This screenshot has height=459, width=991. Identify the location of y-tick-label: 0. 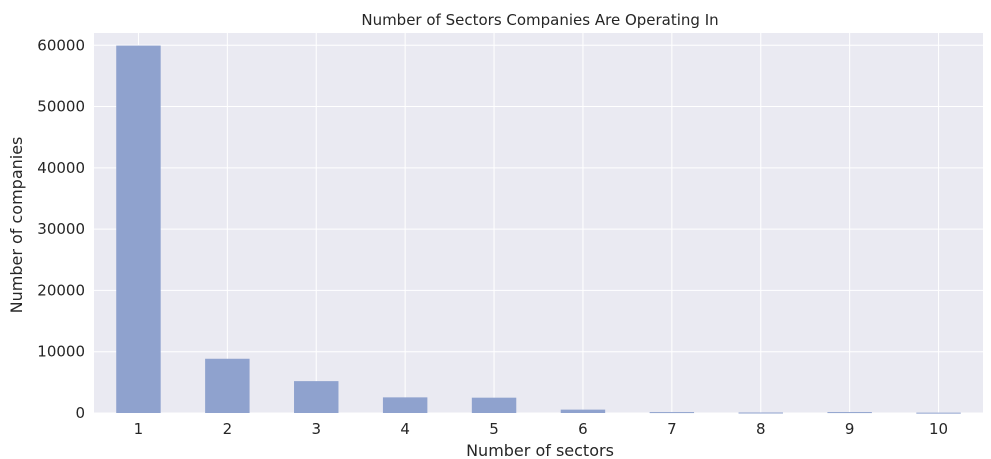
(80, 413).